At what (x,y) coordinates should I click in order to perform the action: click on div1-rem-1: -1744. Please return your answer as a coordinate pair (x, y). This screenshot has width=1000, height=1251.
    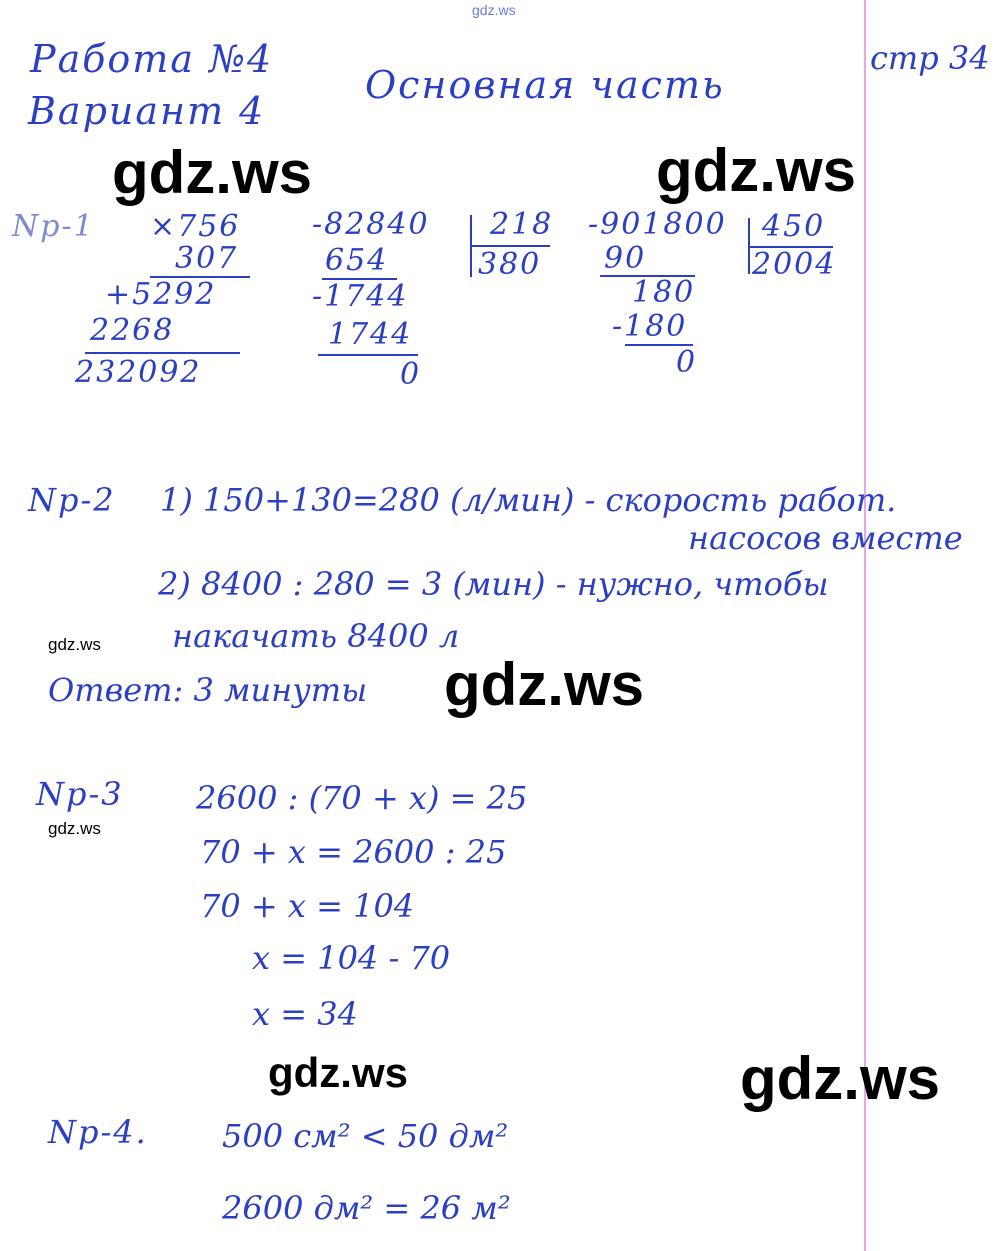
    Looking at the image, I should click on (360, 296).